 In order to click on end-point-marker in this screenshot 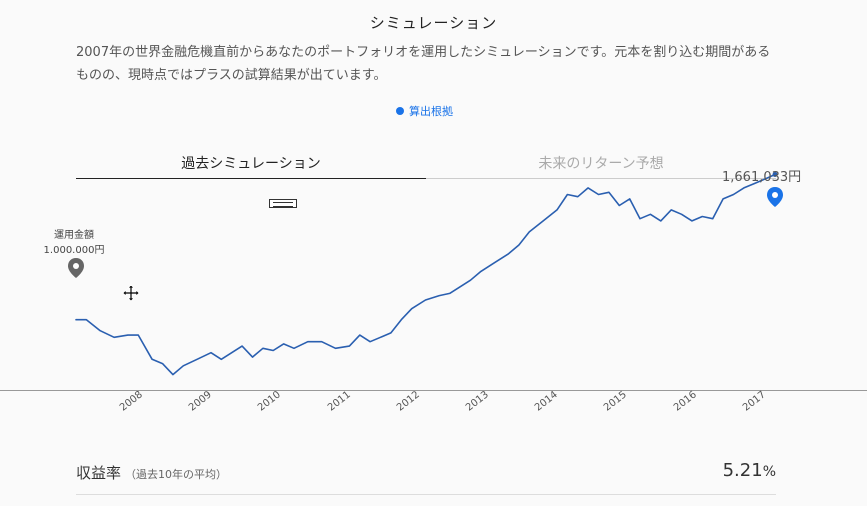, I will do `click(775, 175)`.